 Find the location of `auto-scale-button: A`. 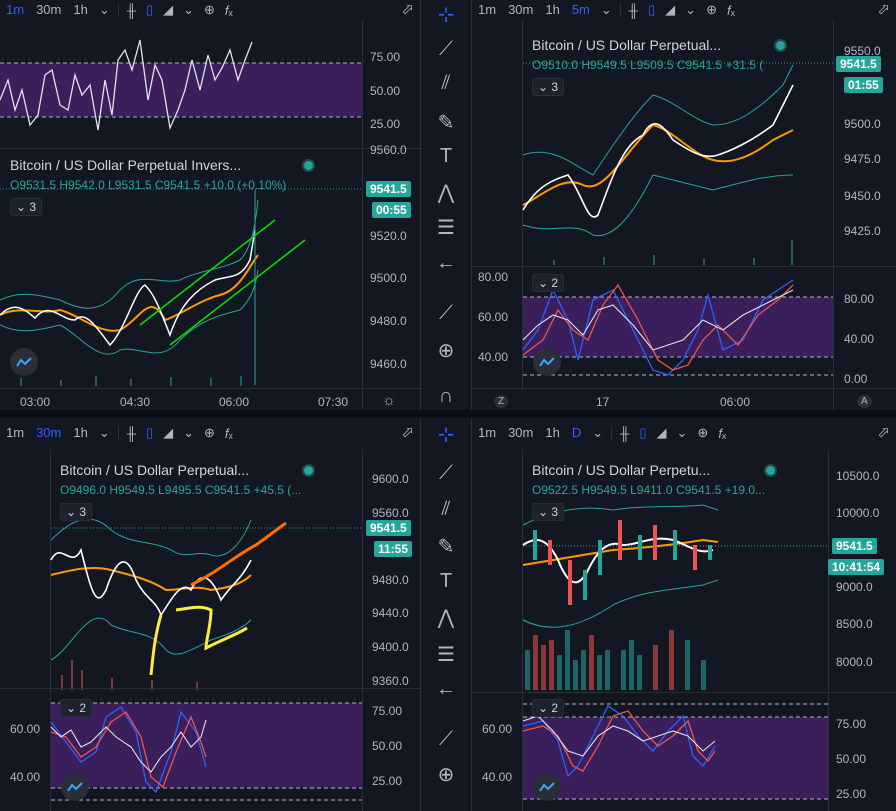

auto-scale-button: A is located at coordinates (864, 401).